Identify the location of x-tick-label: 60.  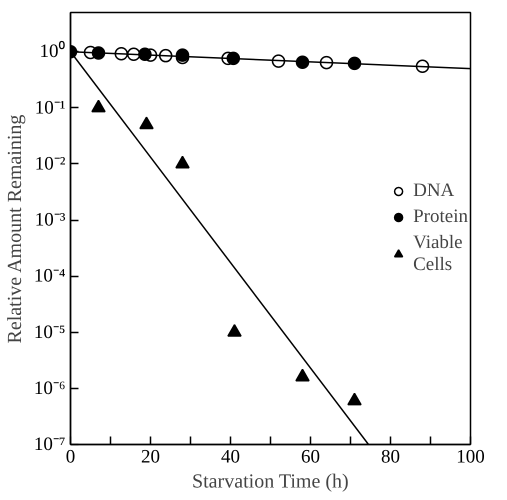
(310, 457).